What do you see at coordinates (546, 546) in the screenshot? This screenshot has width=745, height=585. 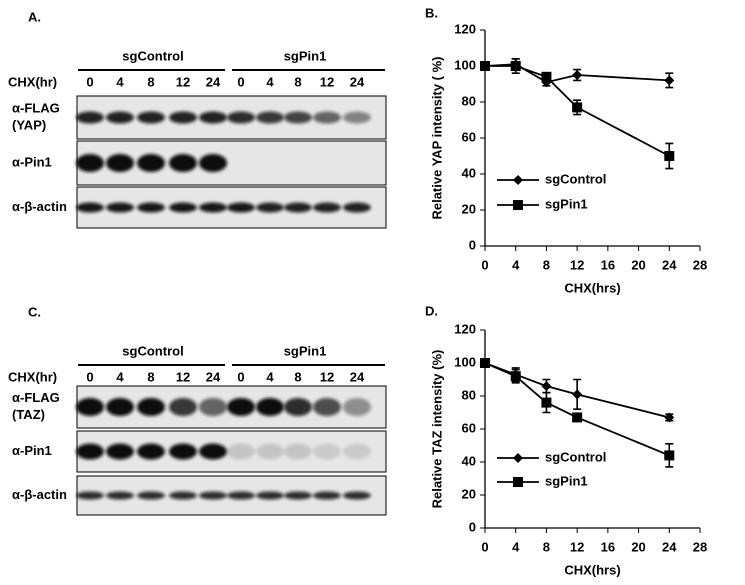 I see `x-tick-label: 8` at bounding box center [546, 546].